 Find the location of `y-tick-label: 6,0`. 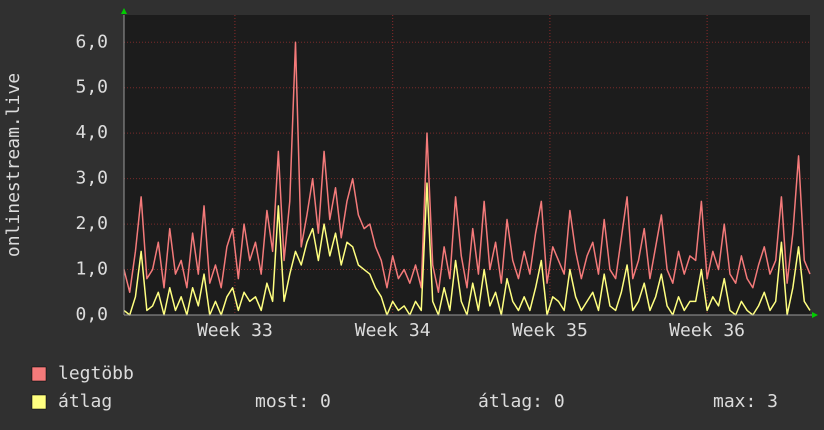

y-tick-label: 6,0 is located at coordinates (91, 41).